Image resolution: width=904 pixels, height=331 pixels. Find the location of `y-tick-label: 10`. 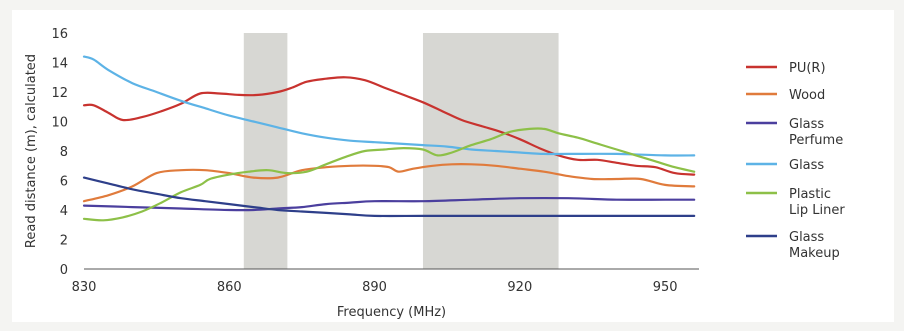

y-tick-label: 10 is located at coordinates (59, 123).